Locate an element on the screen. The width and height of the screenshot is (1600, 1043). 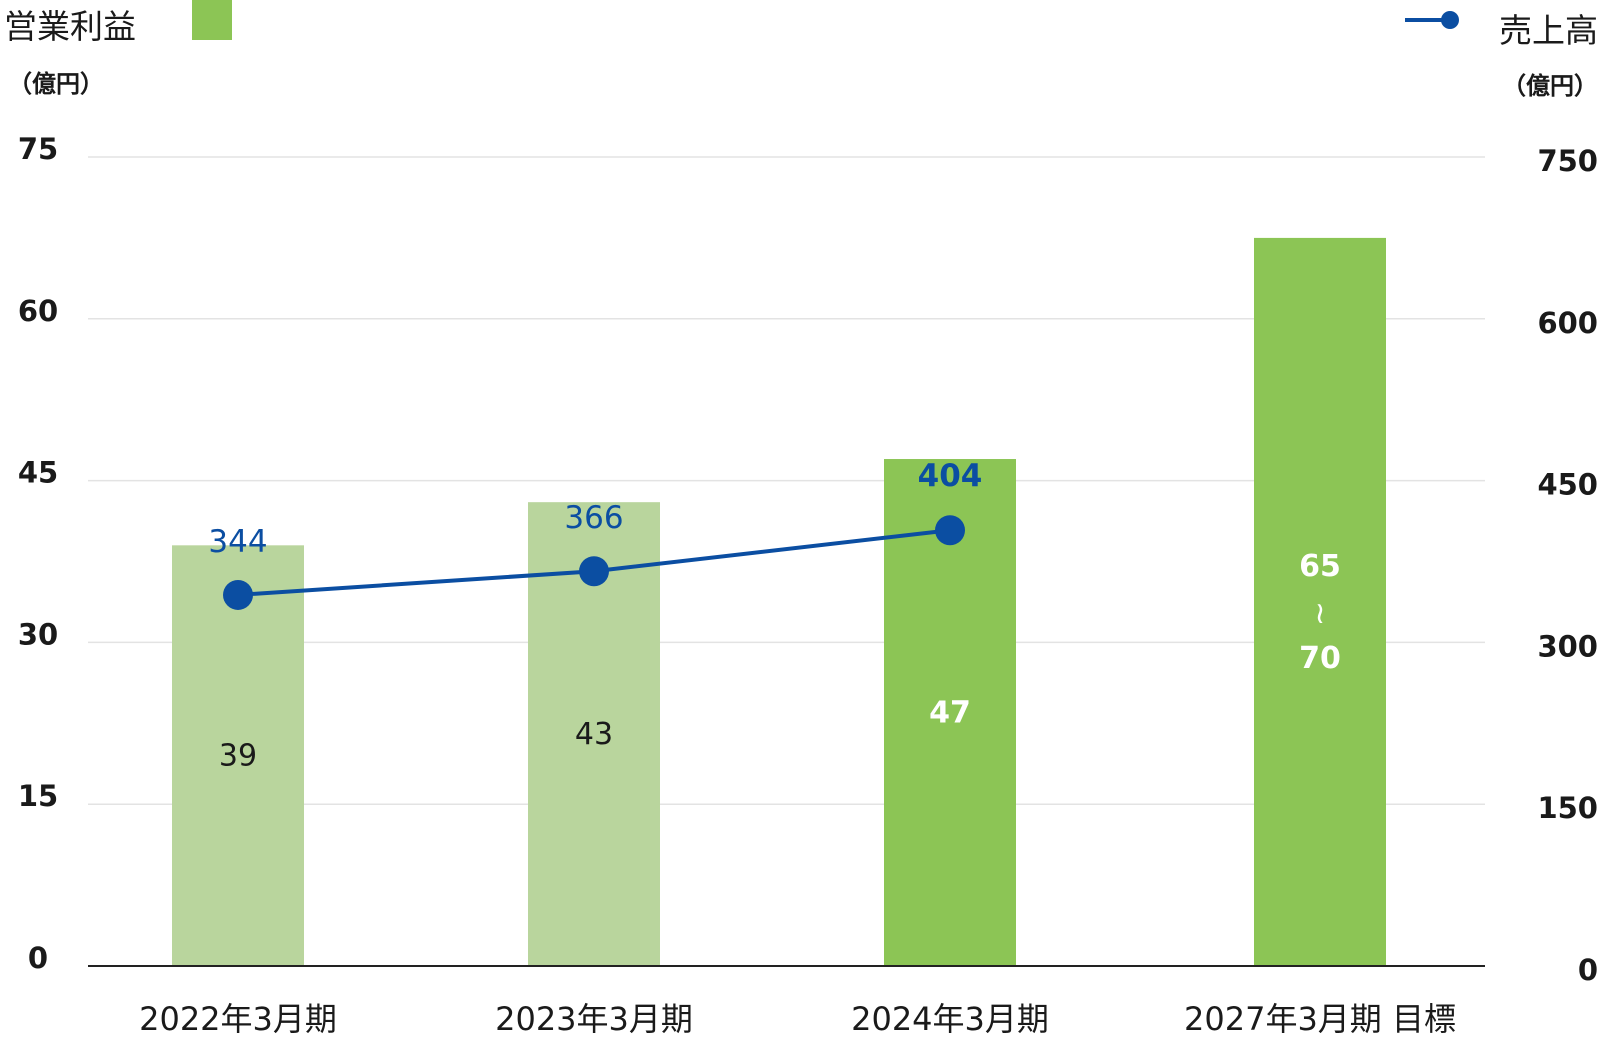
category-label: 2023年3月期 is located at coordinates (594, 1019).